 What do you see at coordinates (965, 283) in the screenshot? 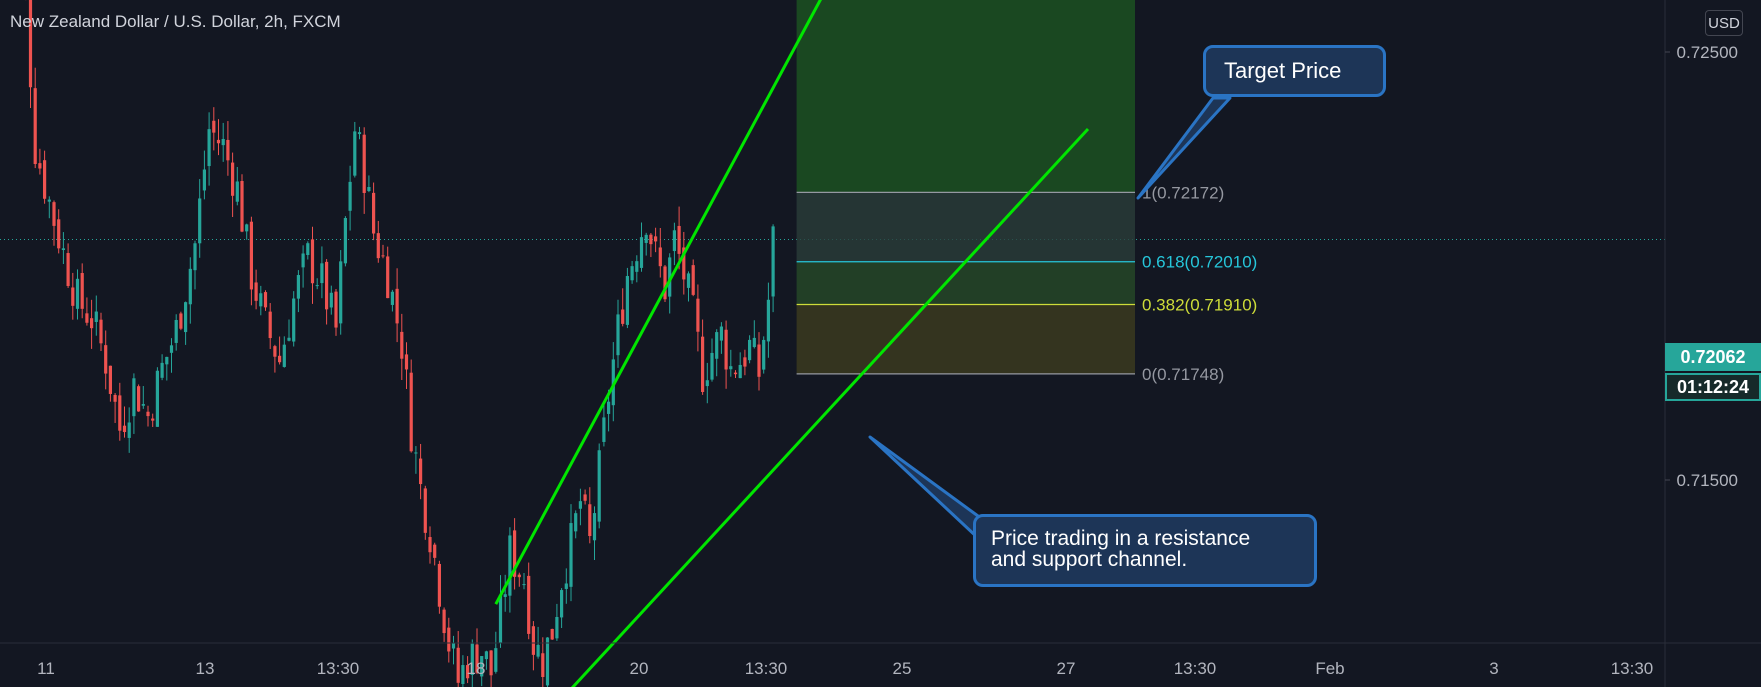
I see `fib-zone-middle` at bounding box center [965, 283].